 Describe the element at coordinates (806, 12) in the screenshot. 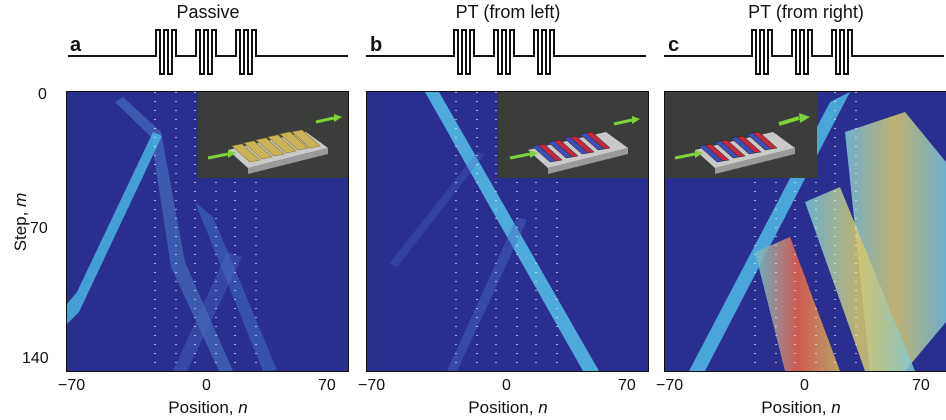

I see `panel-c-title: PT (from right)` at that location.